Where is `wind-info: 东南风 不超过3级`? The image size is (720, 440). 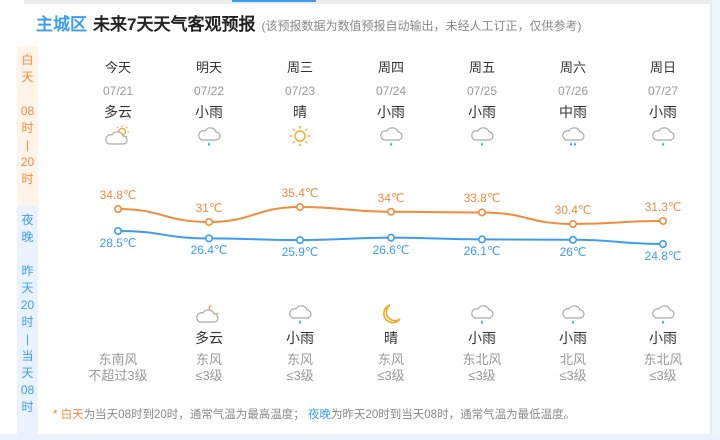
wind-info: 东南风 不超过3级 is located at coordinates (118, 368).